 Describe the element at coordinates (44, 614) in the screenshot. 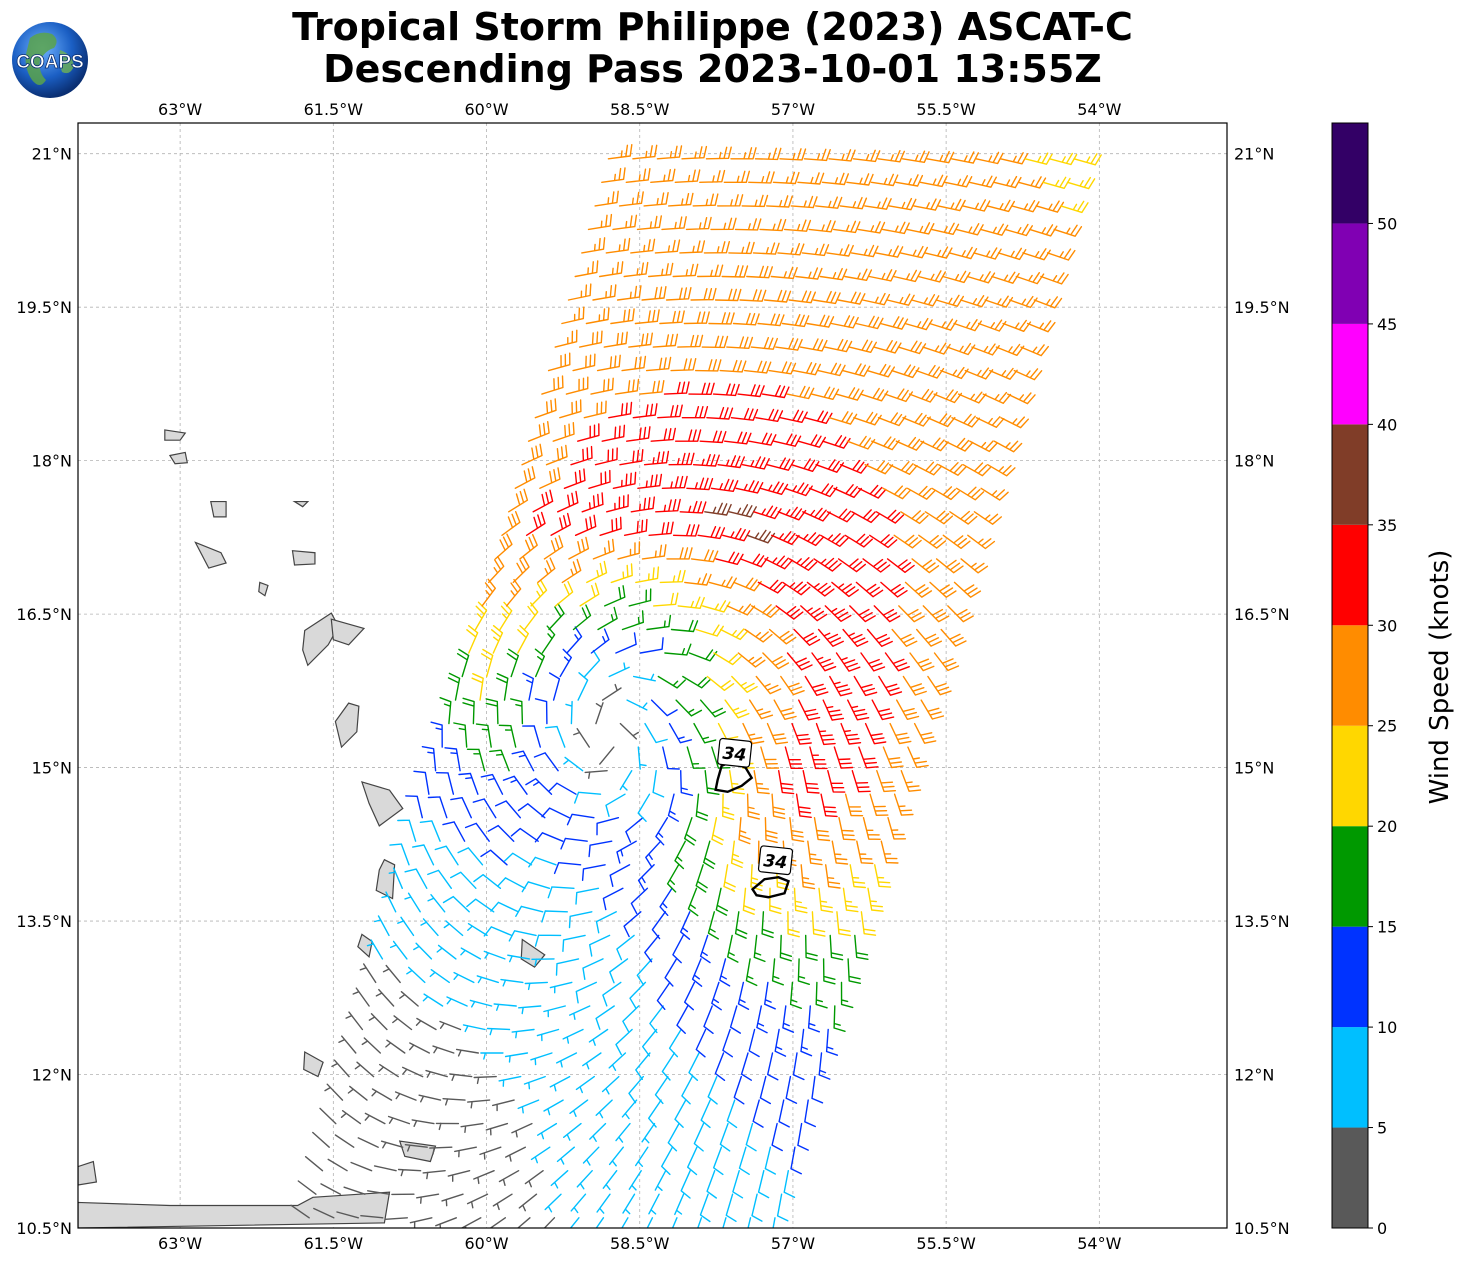

I see `y-tick-label-left: 16.5°N` at that location.